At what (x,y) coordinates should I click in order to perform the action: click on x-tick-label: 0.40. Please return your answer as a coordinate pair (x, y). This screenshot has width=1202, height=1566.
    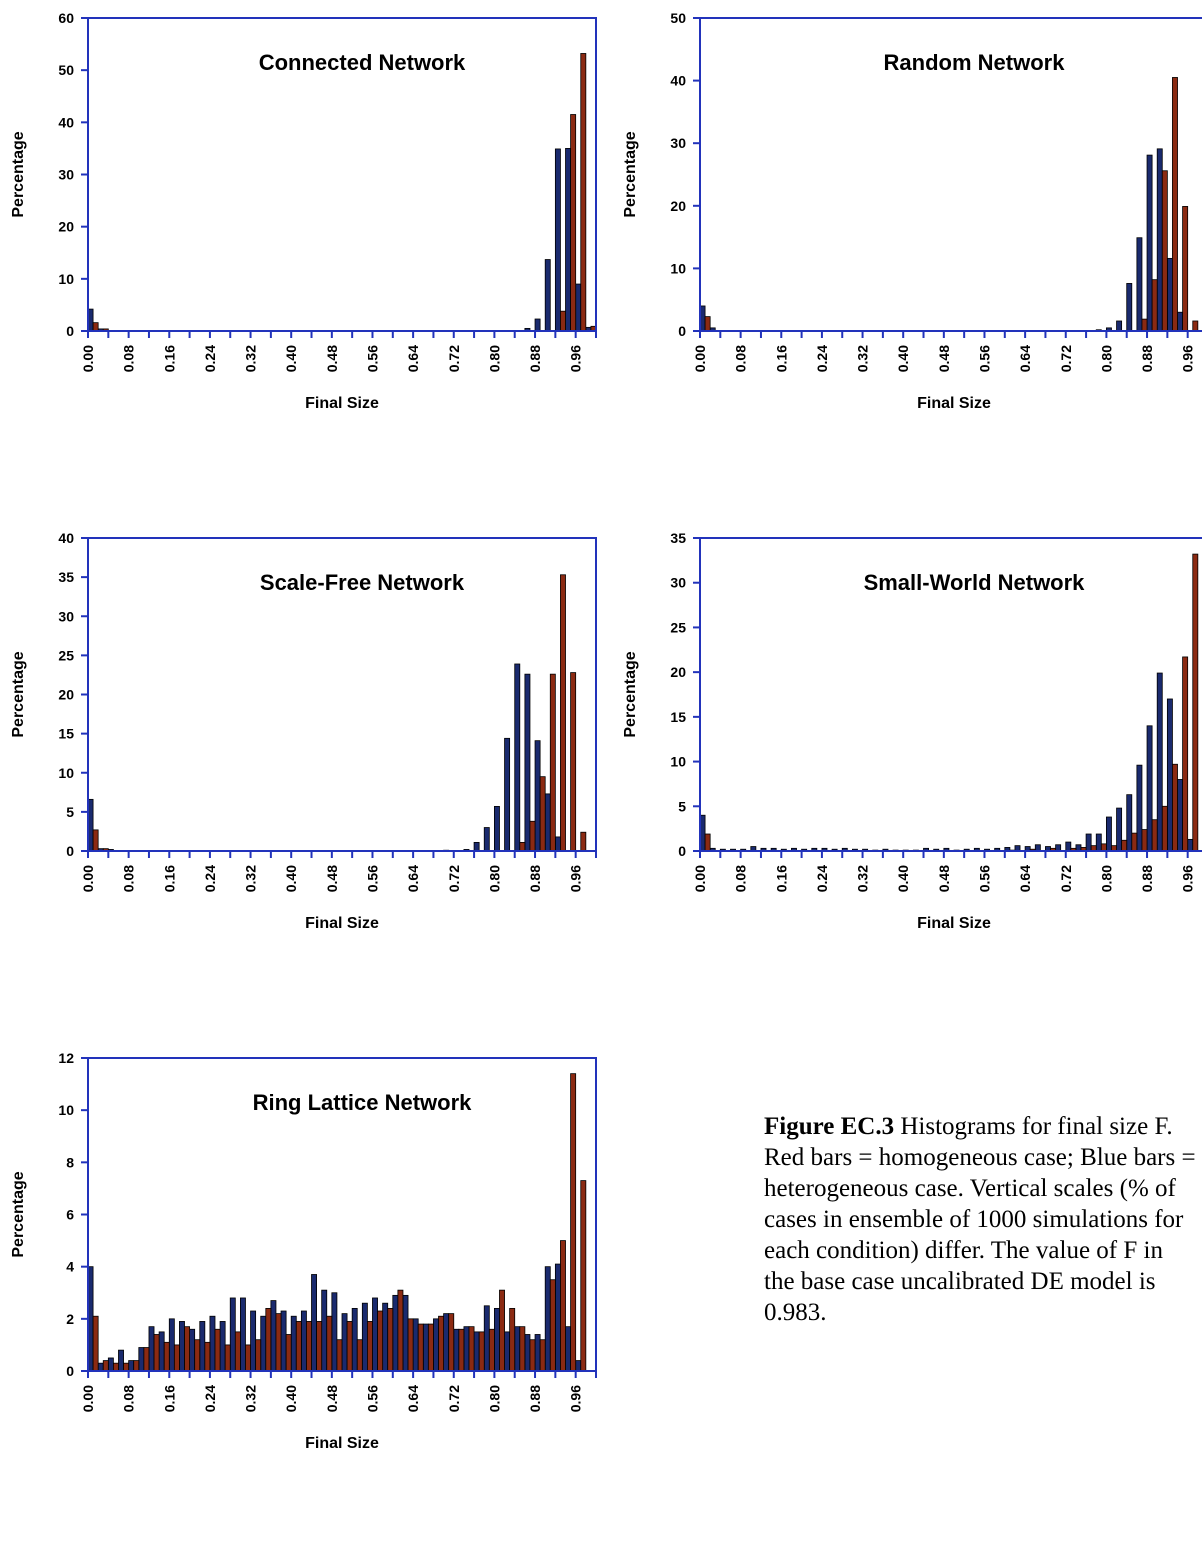
    Looking at the image, I should click on (903, 358).